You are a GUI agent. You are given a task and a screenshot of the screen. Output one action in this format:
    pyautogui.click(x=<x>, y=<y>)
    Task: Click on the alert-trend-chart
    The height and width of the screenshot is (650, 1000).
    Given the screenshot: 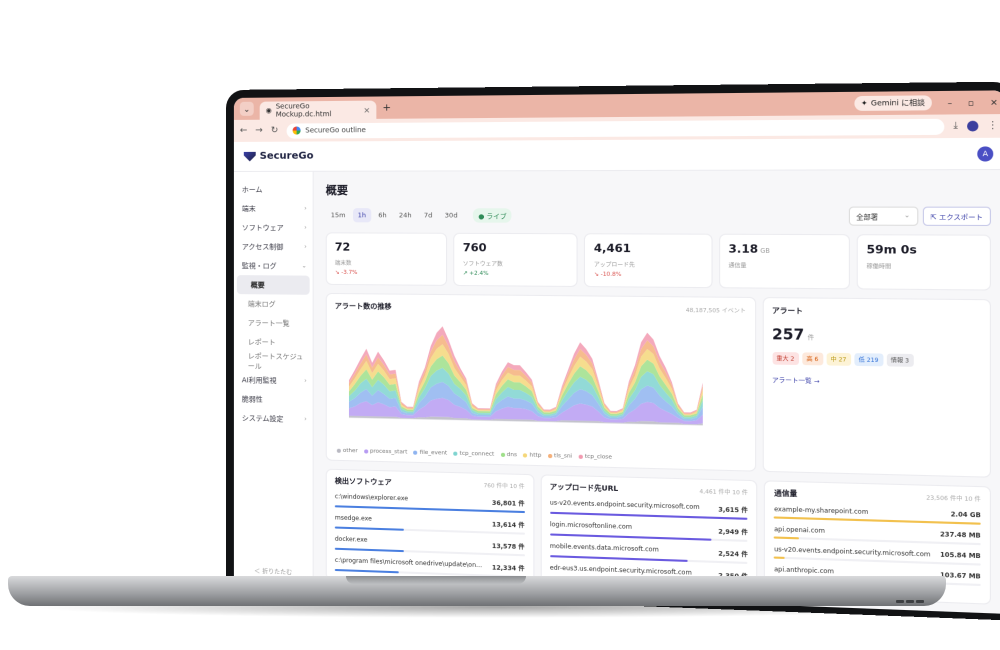 What is the action you would take?
    pyautogui.click(x=521, y=380)
    